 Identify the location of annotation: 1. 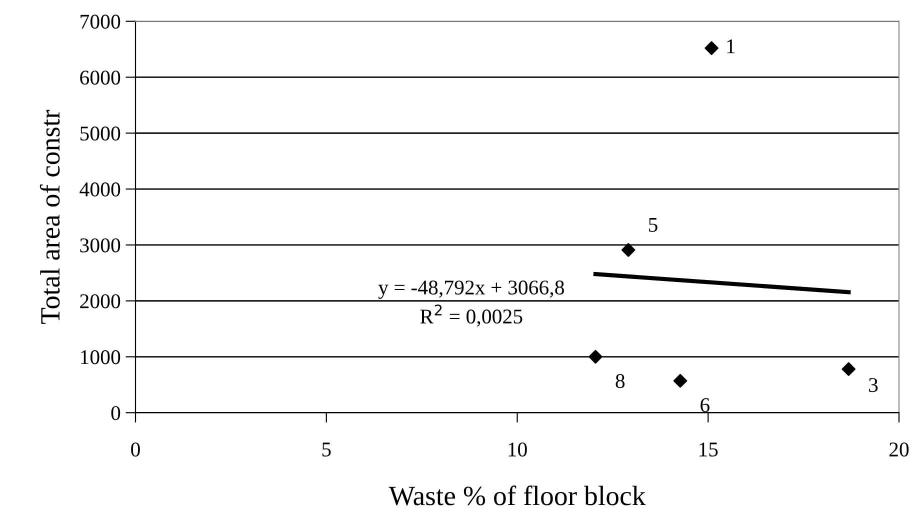
(731, 46).